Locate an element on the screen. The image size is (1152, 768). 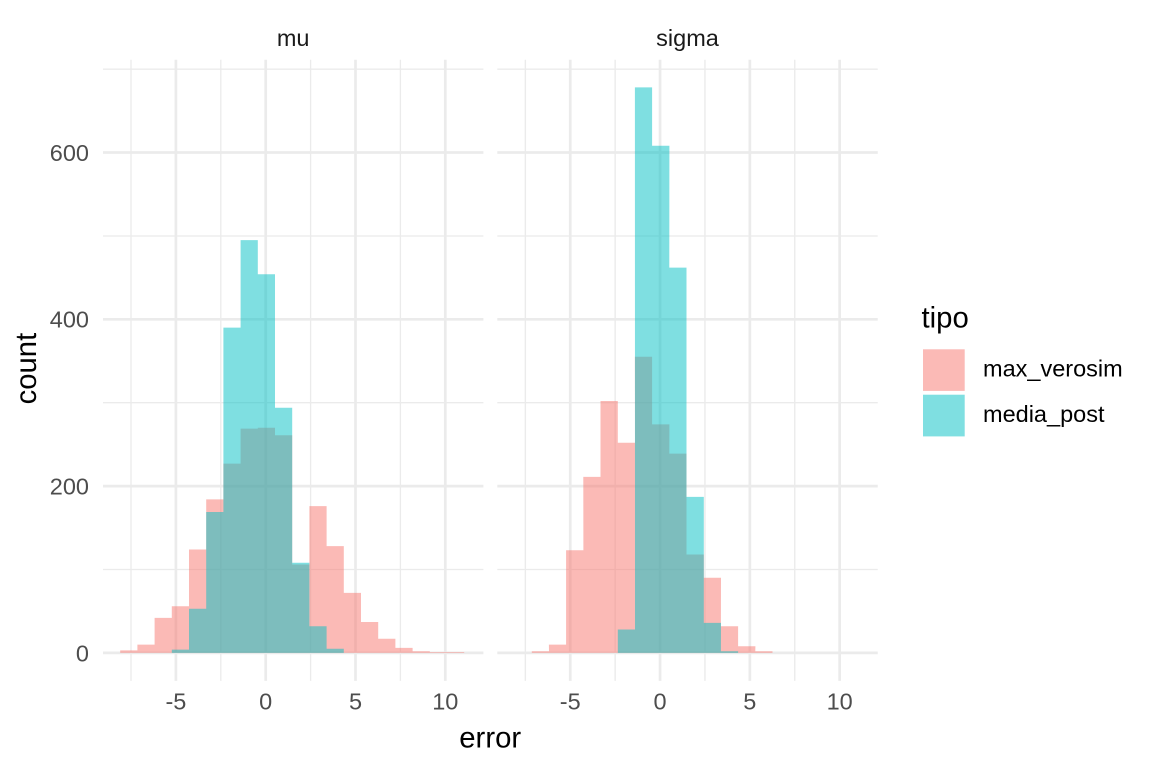
svg-text: max_verosim is located at coordinates (1053, 369).